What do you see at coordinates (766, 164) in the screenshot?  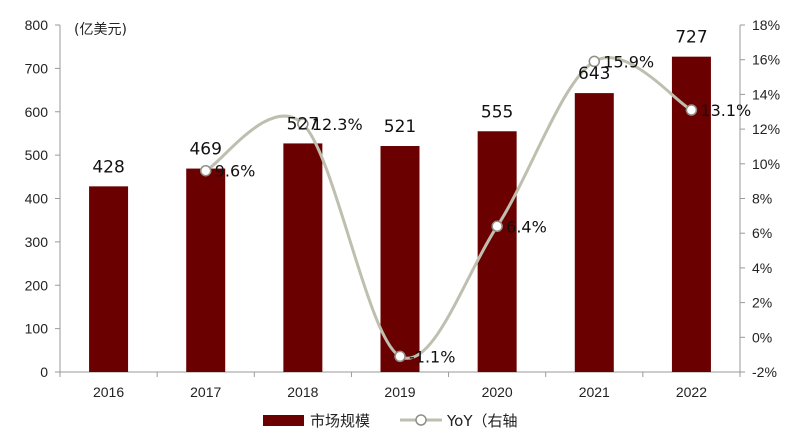 I see `right-tick-label: 10%` at bounding box center [766, 164].